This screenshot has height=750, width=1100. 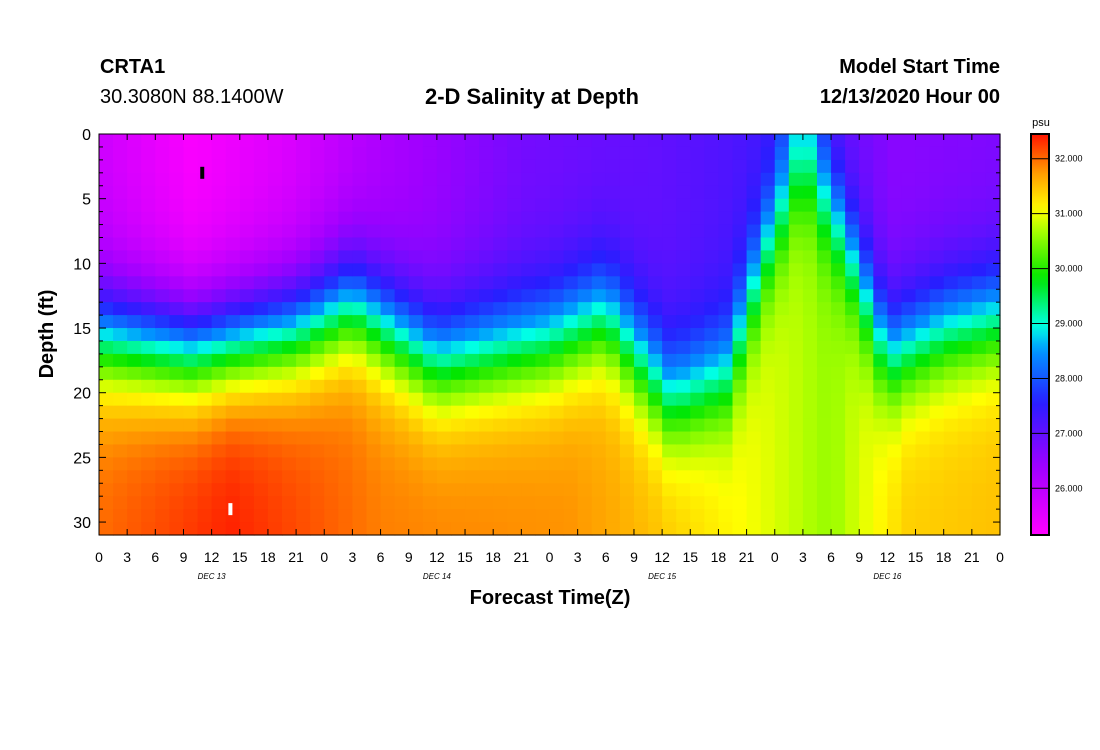 I want to click on x-tick-label: 15, so click(x=690, y=557).